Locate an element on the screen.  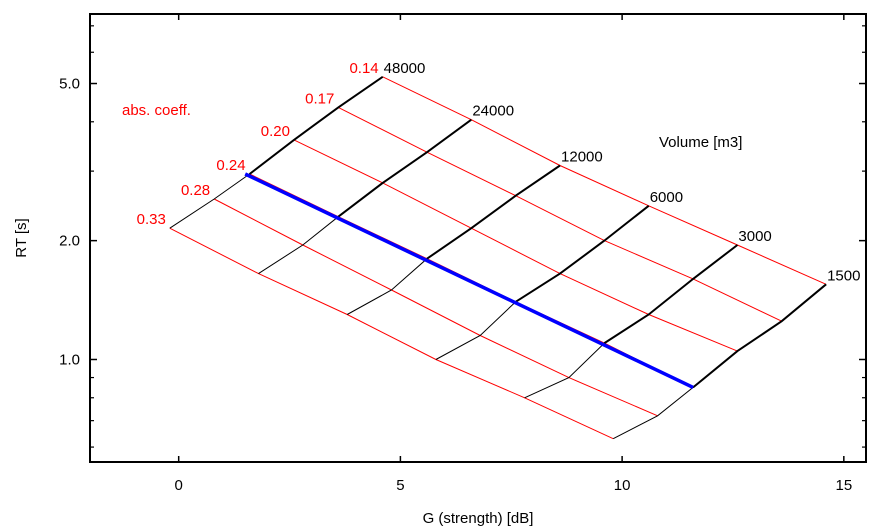
y-tick-label: 1.0 is located at coordinates (69, 359).